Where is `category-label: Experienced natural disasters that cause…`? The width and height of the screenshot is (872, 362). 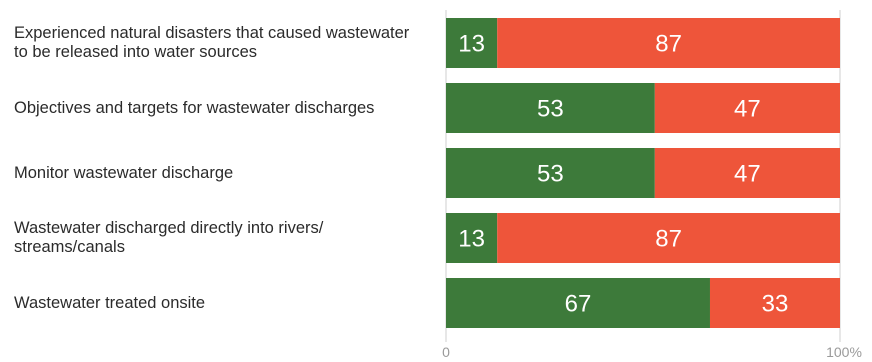
category-label: Experienced natural disasters that cause… is located at coordinates (212, 42).